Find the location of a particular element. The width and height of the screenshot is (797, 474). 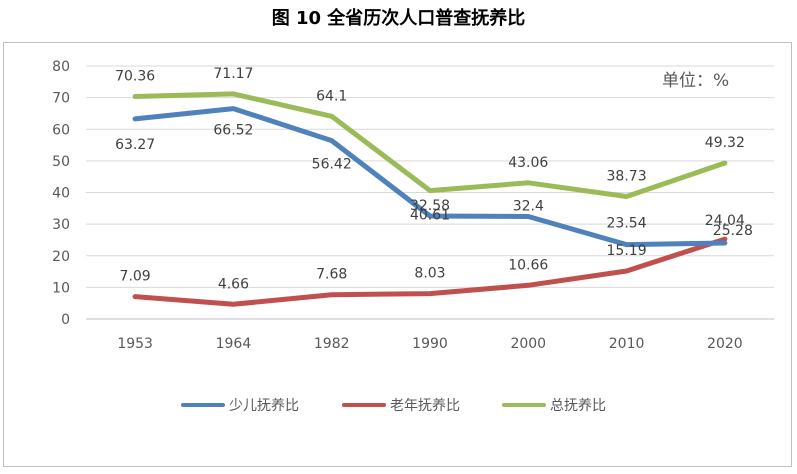

data-label-s0-1964: 66.52 is located at coordinates (233, 131).